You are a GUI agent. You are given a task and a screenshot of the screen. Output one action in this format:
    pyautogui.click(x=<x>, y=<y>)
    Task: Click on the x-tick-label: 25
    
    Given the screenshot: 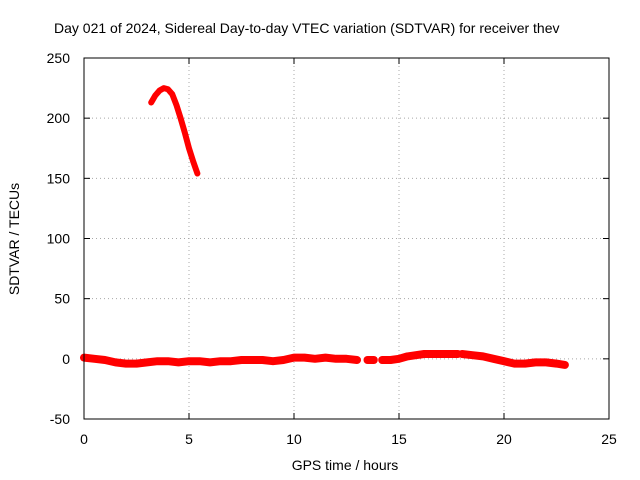 What is the action you would take?
    pyautogui.click(x=609, y=439)
    